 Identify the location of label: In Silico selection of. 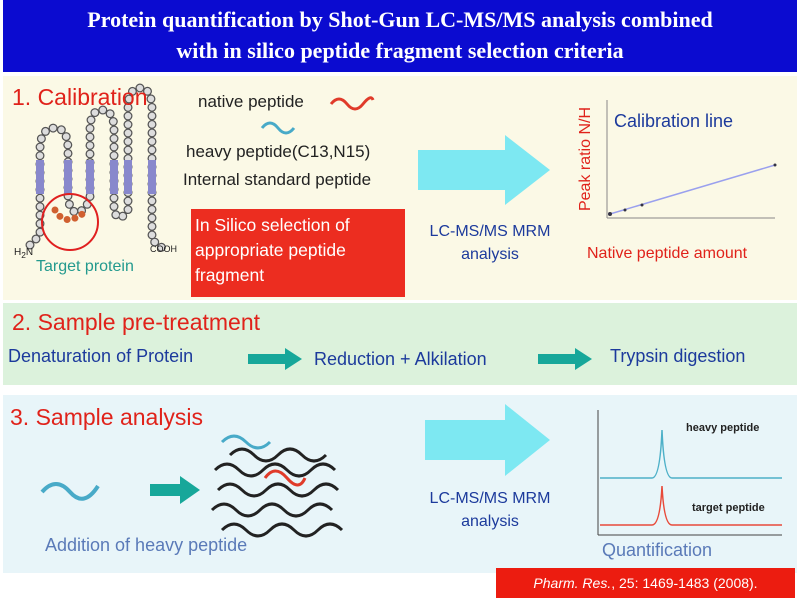
(272, 225).